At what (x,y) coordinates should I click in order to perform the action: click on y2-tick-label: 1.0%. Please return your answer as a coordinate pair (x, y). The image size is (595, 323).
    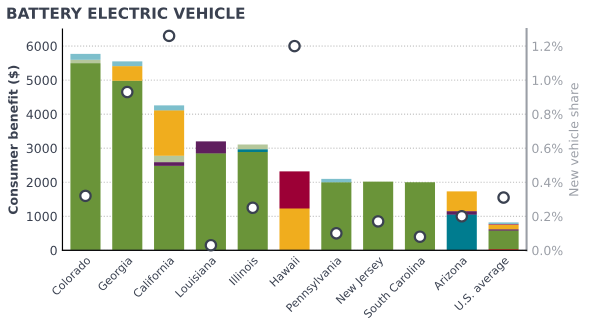
    Looking at the image, I should click on (547, 81).